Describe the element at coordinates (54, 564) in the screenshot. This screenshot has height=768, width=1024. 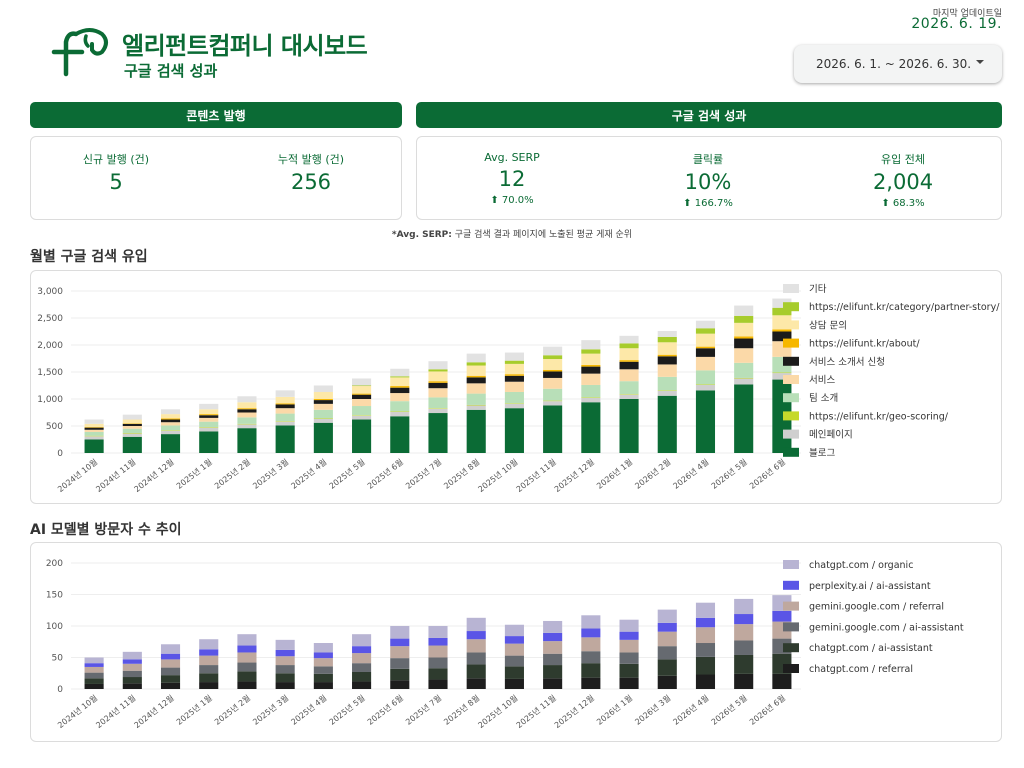
I see `y-tick-label: 200` at that location.